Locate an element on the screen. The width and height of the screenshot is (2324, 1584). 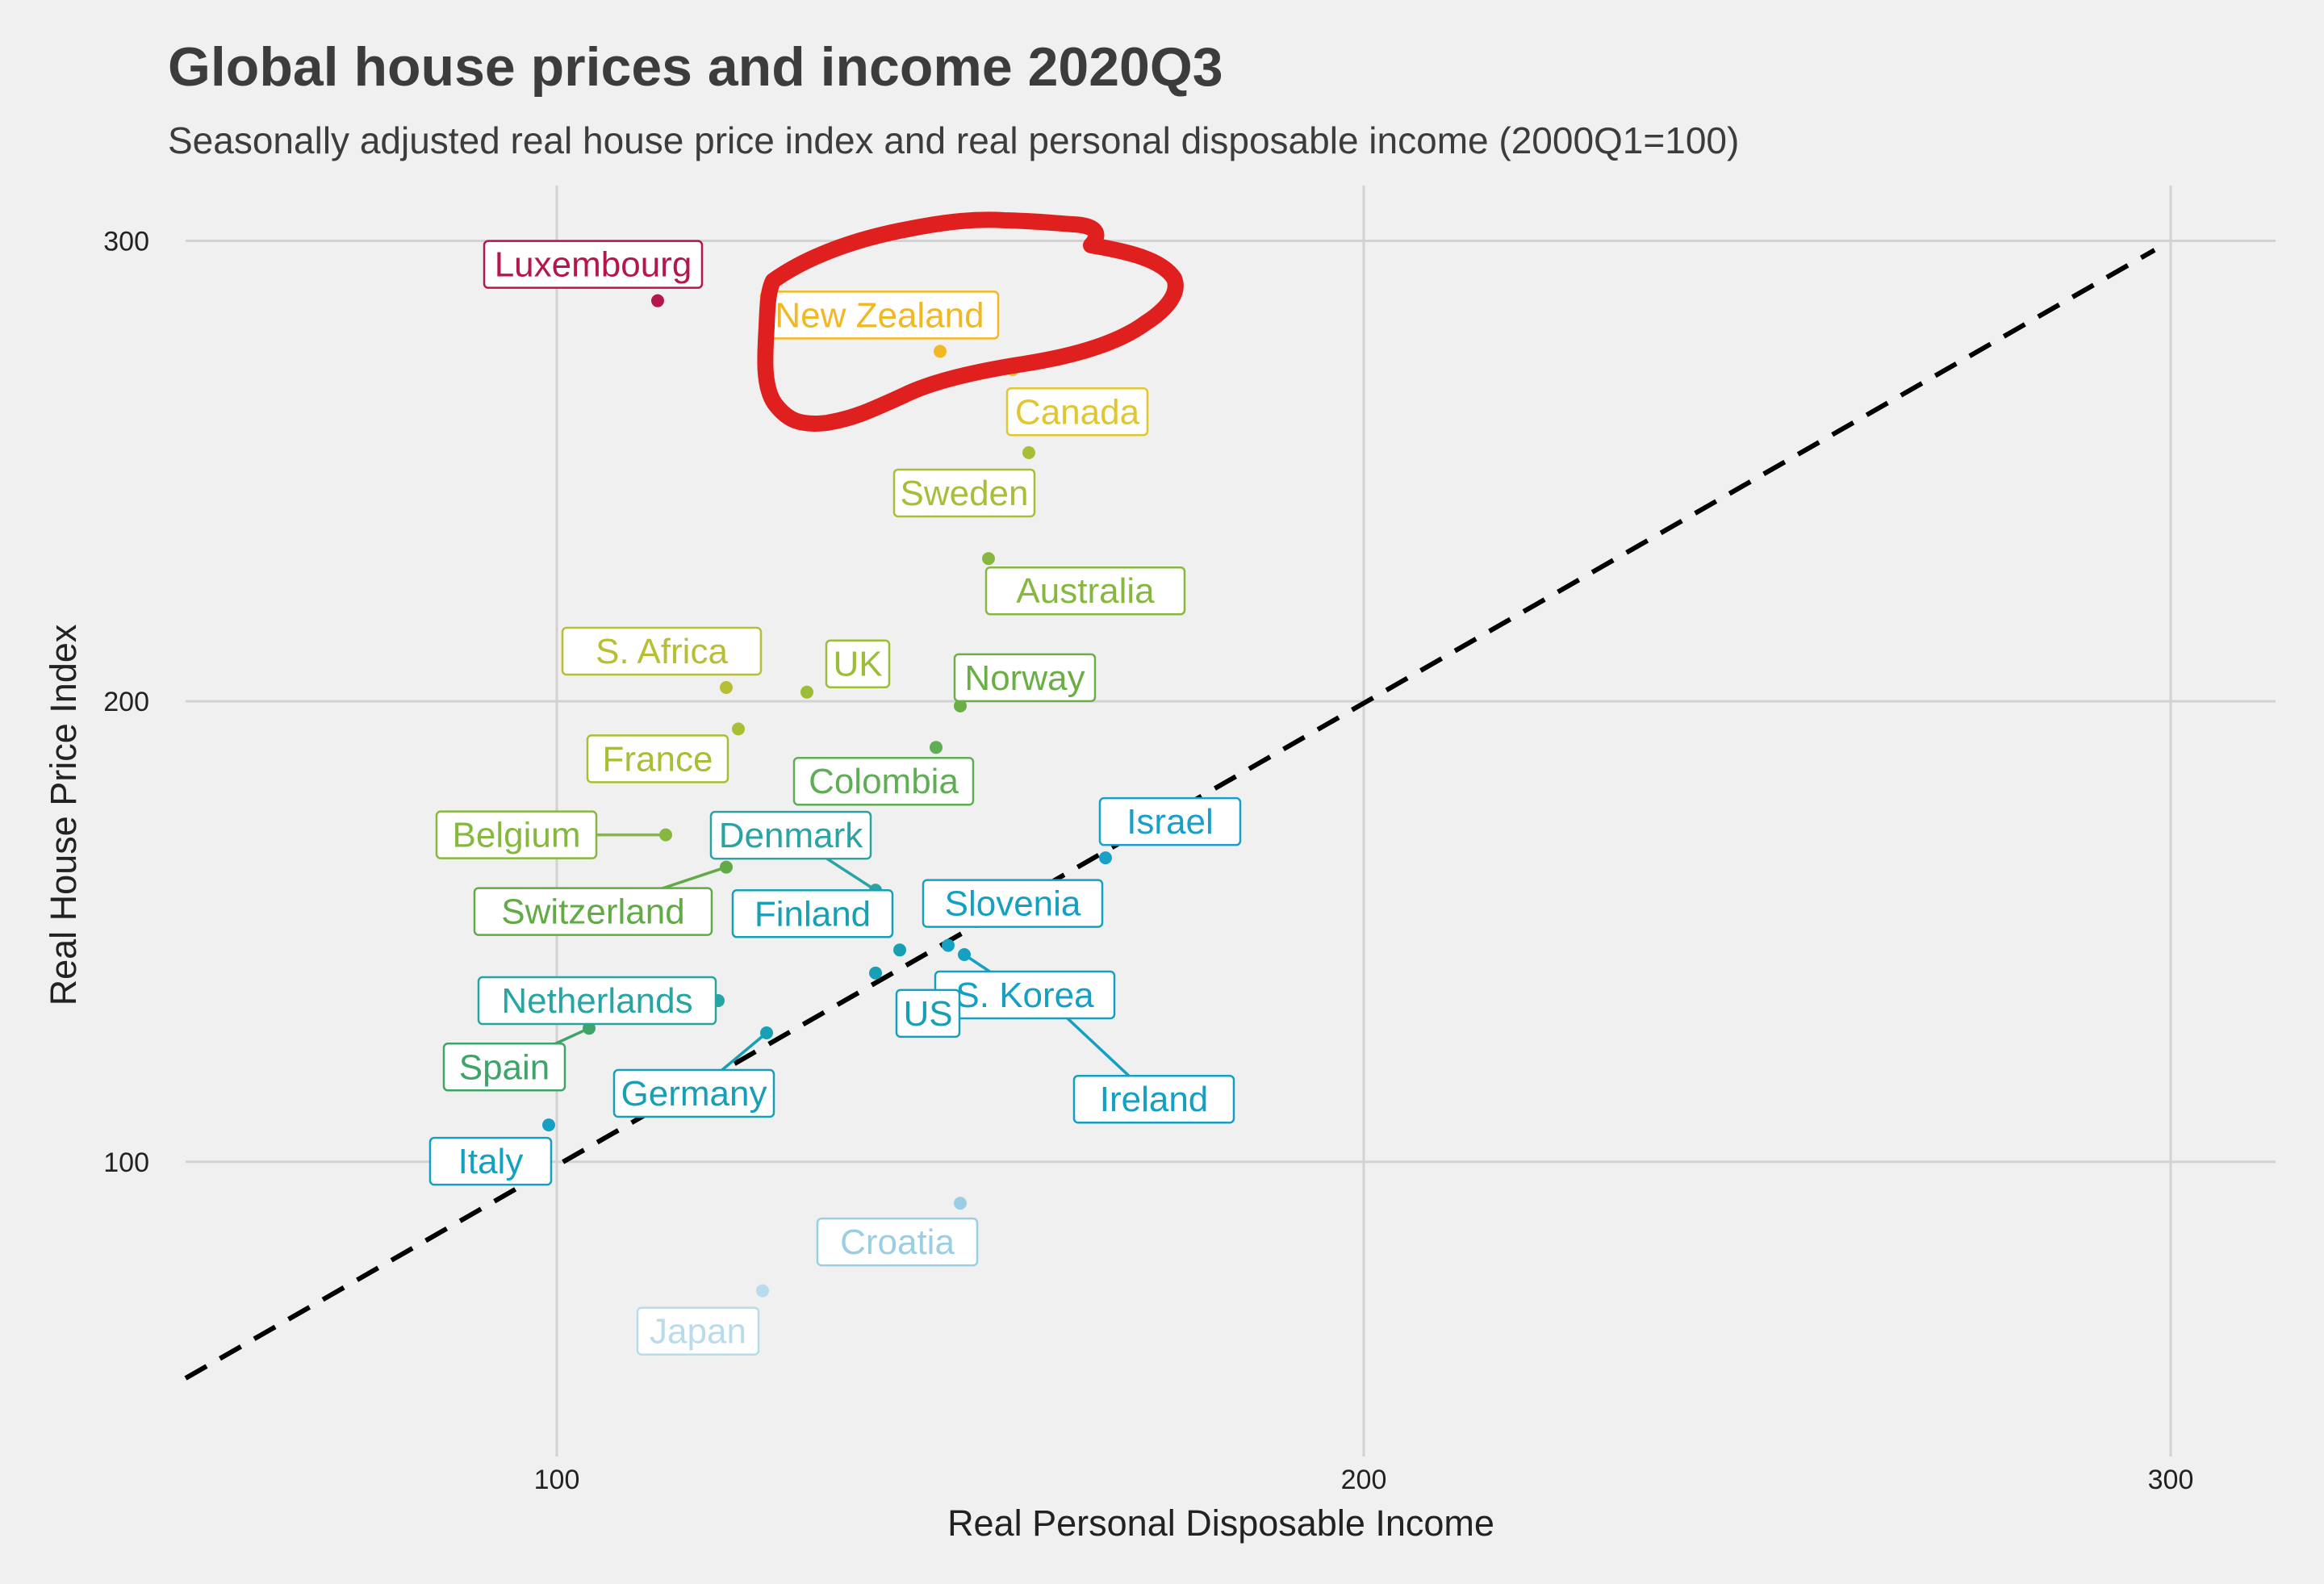
point-label: Canada is located at coordinates (1077, 412).